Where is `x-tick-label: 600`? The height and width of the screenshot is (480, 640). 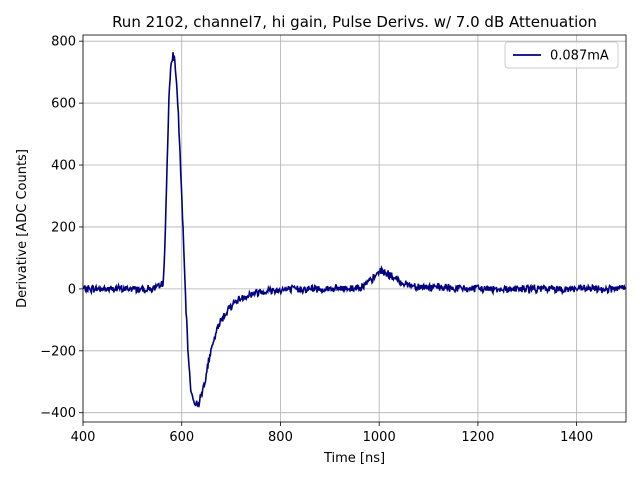
x-tick-label: 600 is located at coordinates (181, 437).